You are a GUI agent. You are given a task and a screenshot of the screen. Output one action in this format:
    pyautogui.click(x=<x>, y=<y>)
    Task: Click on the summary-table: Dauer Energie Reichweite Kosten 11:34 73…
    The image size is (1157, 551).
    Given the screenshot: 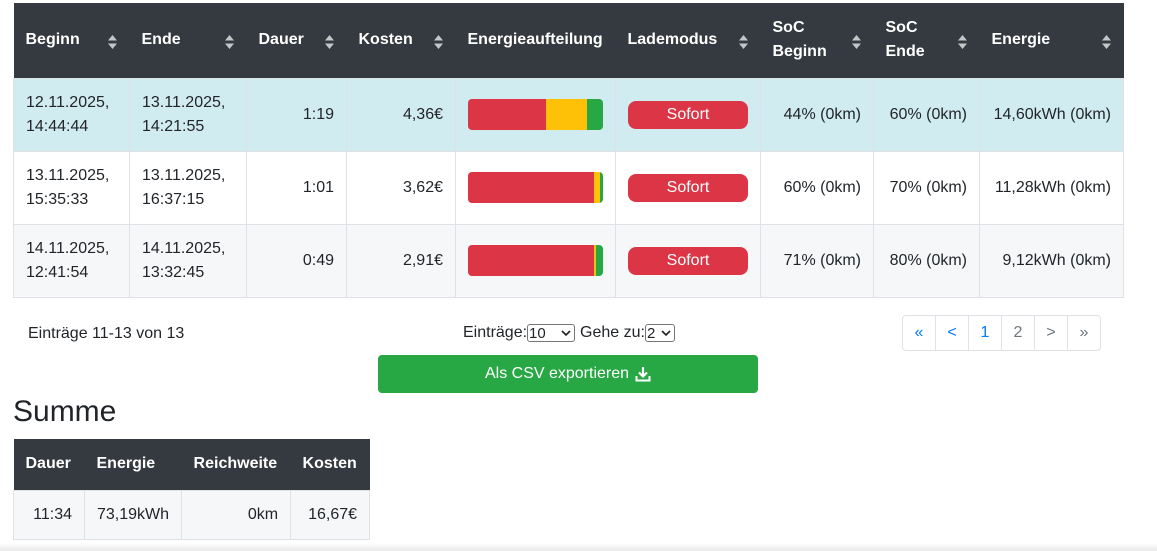 What is the action you would take?
    pyautogui.click(x=192, y=489)
    